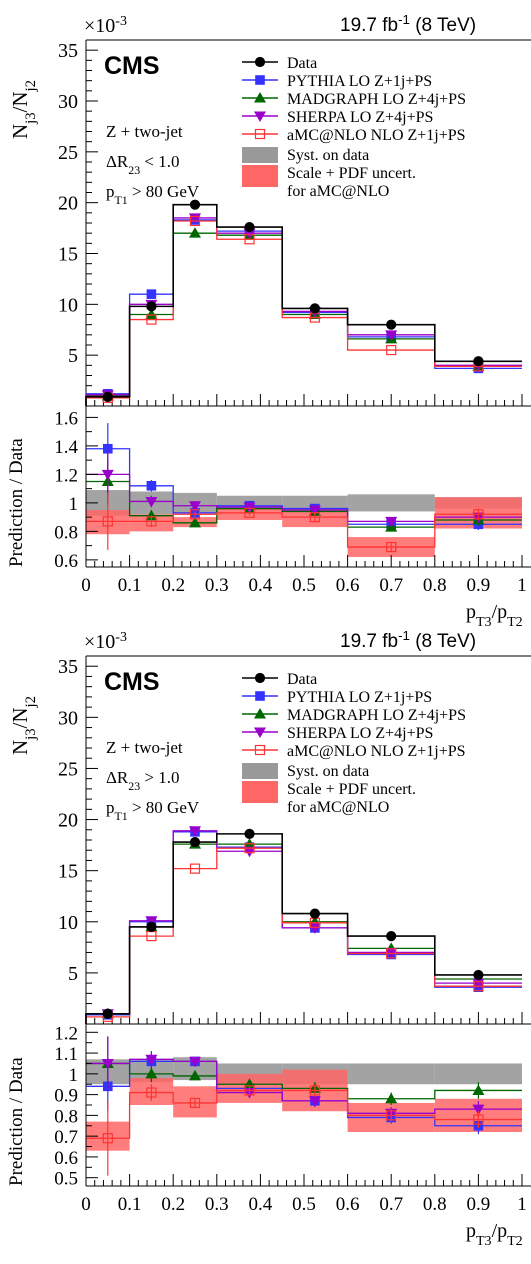  What do you see at coordinates (435, 1204) in the screenshot?
I see `x-tick-label: 0.8` at bounding box center [435, 1204].